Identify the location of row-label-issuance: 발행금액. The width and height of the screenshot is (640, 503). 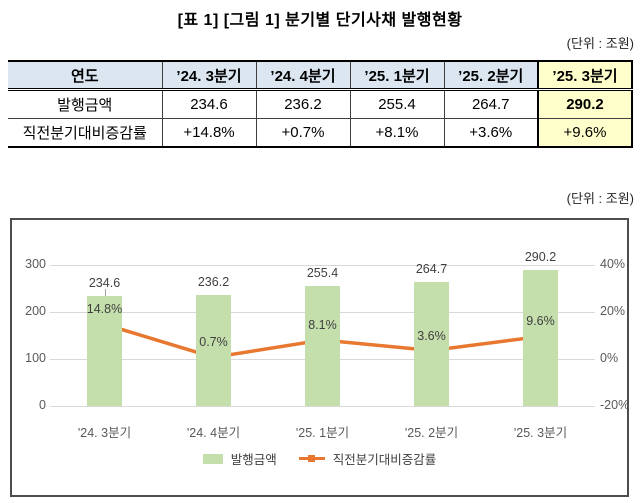
(85, 104).